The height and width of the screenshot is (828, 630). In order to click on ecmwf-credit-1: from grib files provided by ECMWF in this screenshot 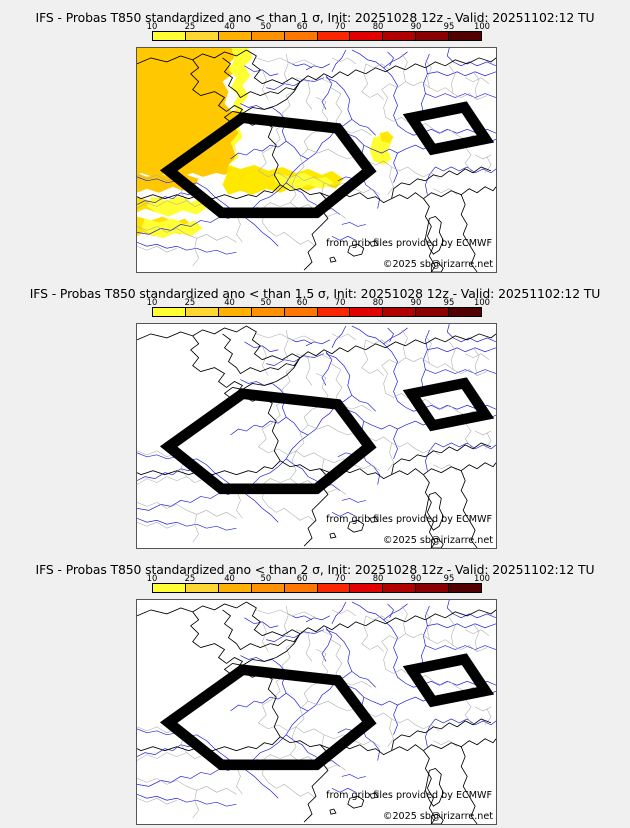, I will do `click(409, 243)`.